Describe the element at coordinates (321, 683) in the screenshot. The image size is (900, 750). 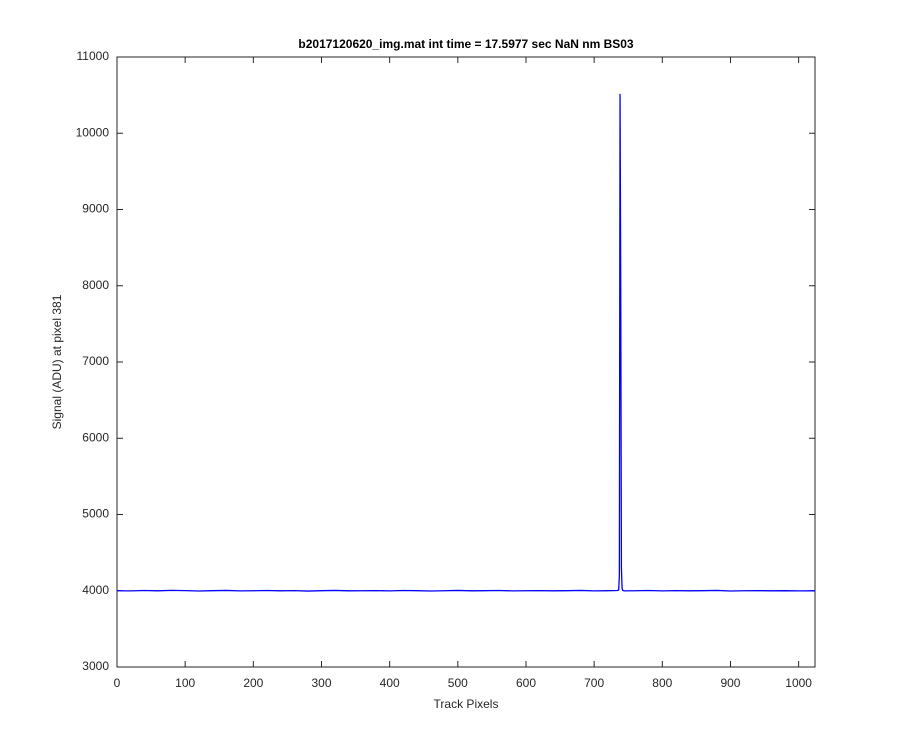
I see `x-tick-label: 300` at that location.